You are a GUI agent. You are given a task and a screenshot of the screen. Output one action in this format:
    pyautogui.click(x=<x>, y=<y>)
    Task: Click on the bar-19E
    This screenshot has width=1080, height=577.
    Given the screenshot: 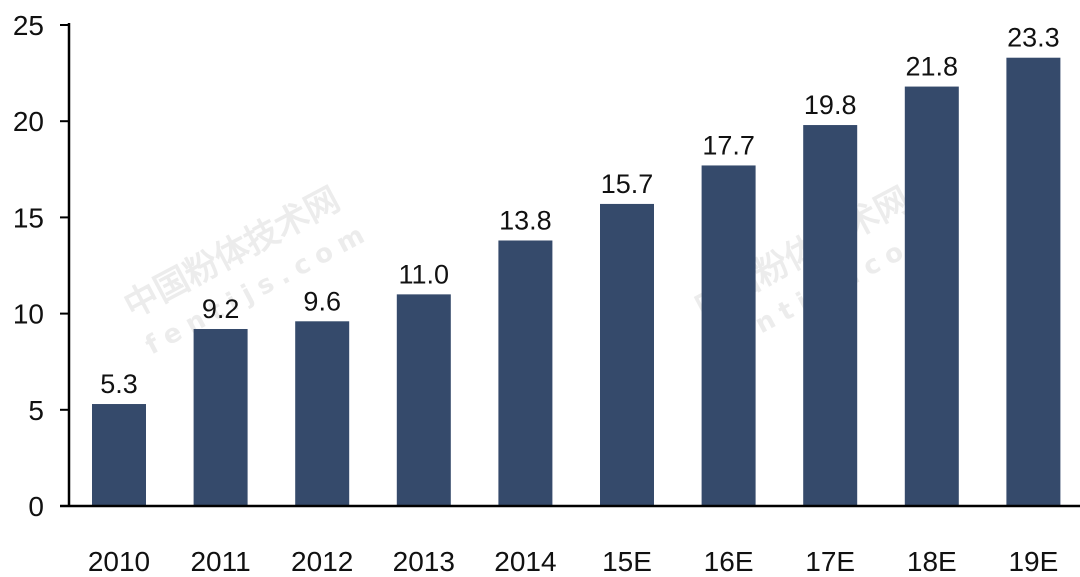 What is the action you would take?
    pyautogui.click(x=1033, y=281)
    